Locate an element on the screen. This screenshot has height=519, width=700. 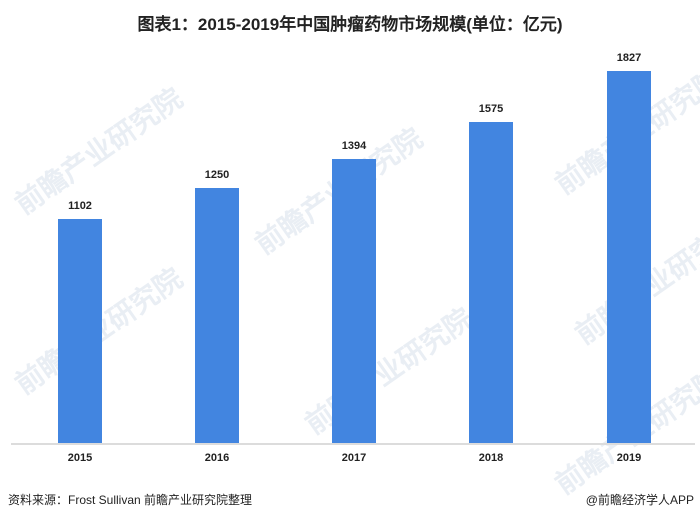
x-tick-2018: 2018 is located at coordinates (491, 458).